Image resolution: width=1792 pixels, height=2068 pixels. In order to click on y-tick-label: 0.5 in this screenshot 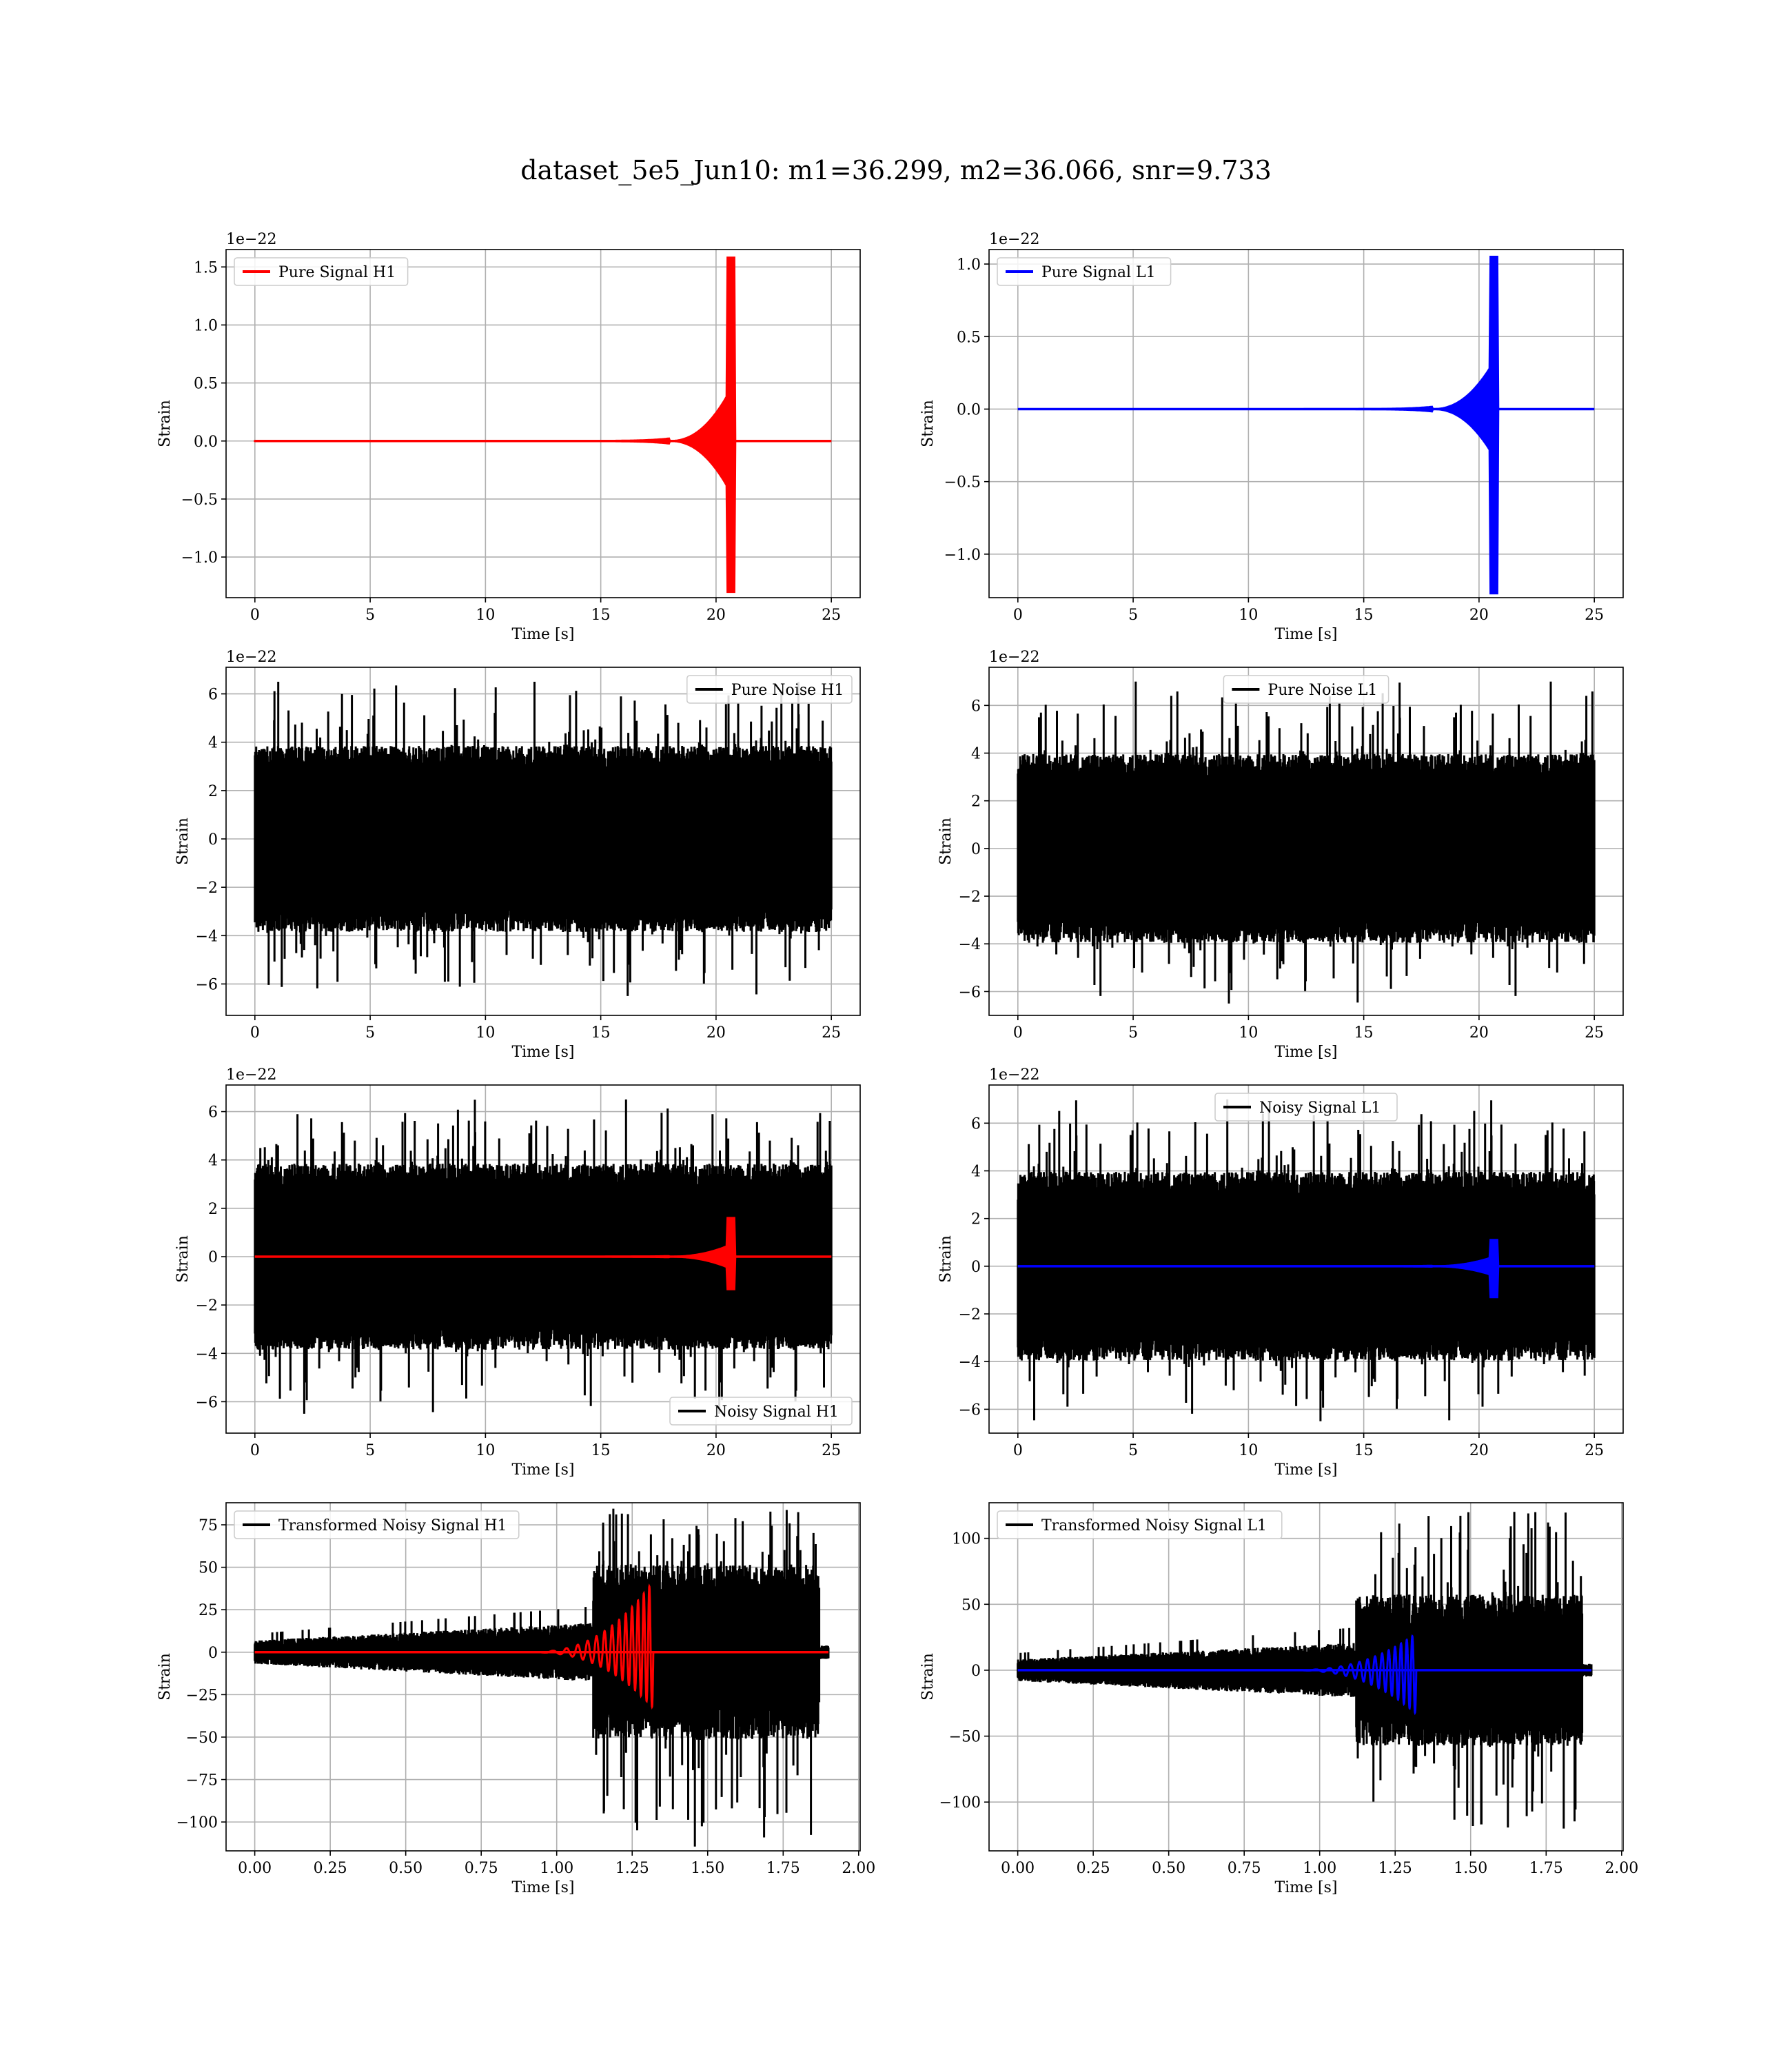, I will do `click(206, 384)`.